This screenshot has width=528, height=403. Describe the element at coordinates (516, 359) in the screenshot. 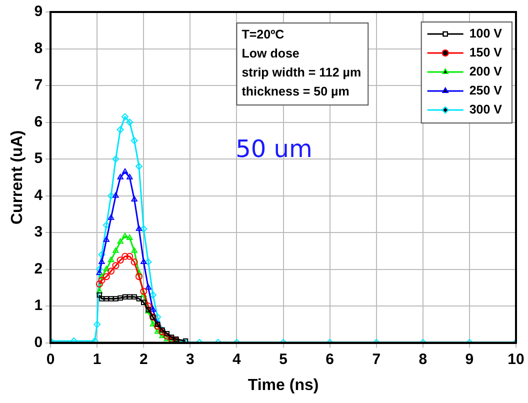

I see `x-tick-label: 10` at that location.